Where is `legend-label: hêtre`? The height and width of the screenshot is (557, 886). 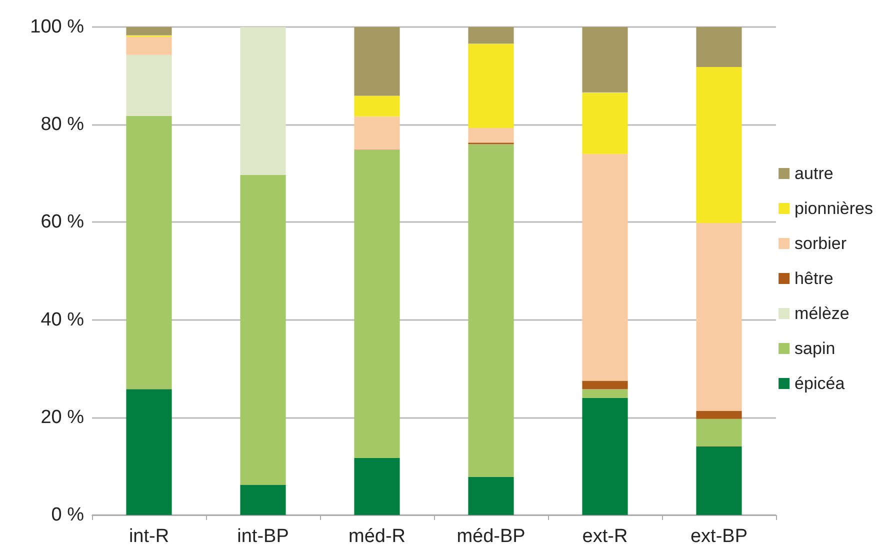 legend-label: hêtre is located at coordinates (814, 278).